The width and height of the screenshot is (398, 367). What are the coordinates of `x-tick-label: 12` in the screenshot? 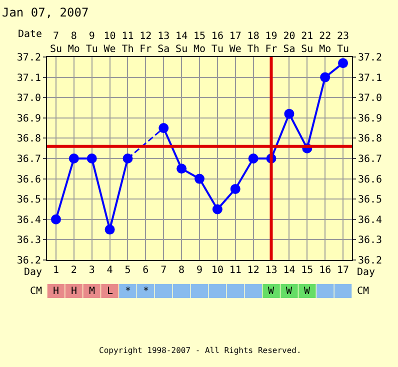 It's located at (253, 270).